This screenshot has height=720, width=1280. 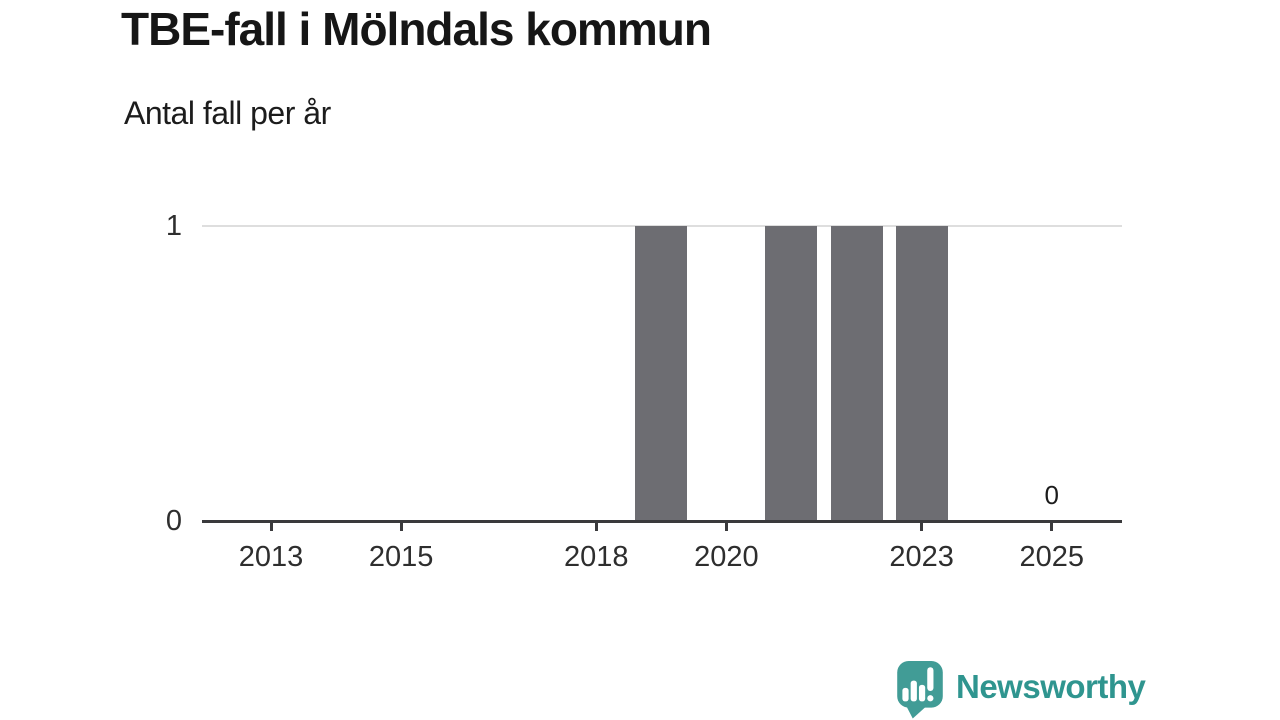 What do you see at coordinates (227, 113) in the screenshot?
I see `chart-subtitle: Antal fall per år` at bounding box center [227, 113].